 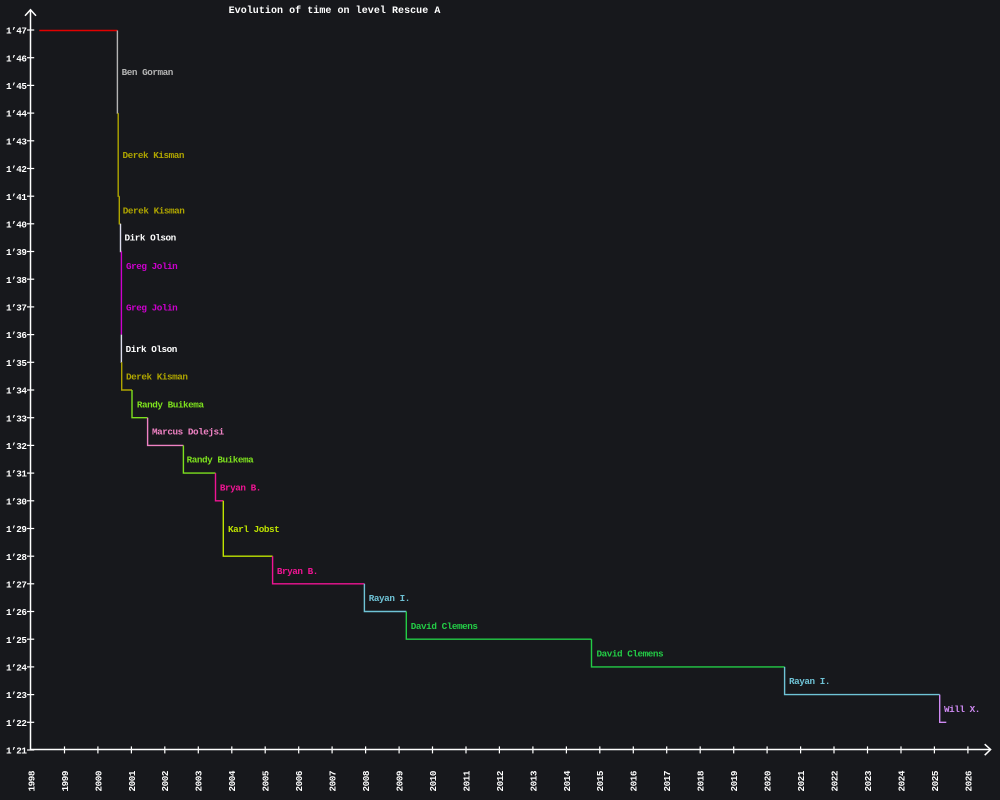 I want to click on svg-text: Marcus Dolejsi, so click(x=188, y=432).